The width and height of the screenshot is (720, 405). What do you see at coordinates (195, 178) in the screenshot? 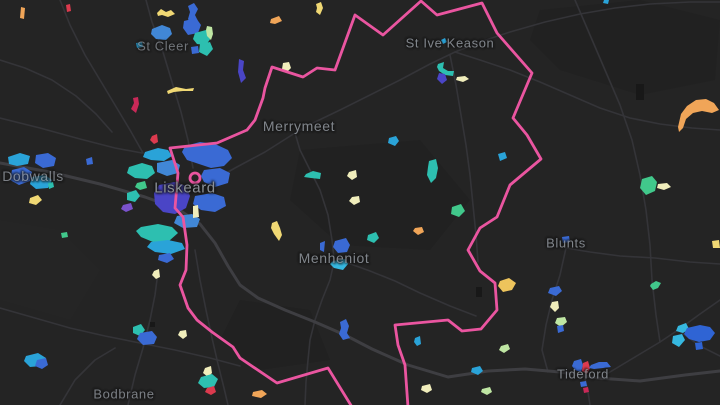
I see `boundary-enclave-ring` at bounding box center [195, 178].